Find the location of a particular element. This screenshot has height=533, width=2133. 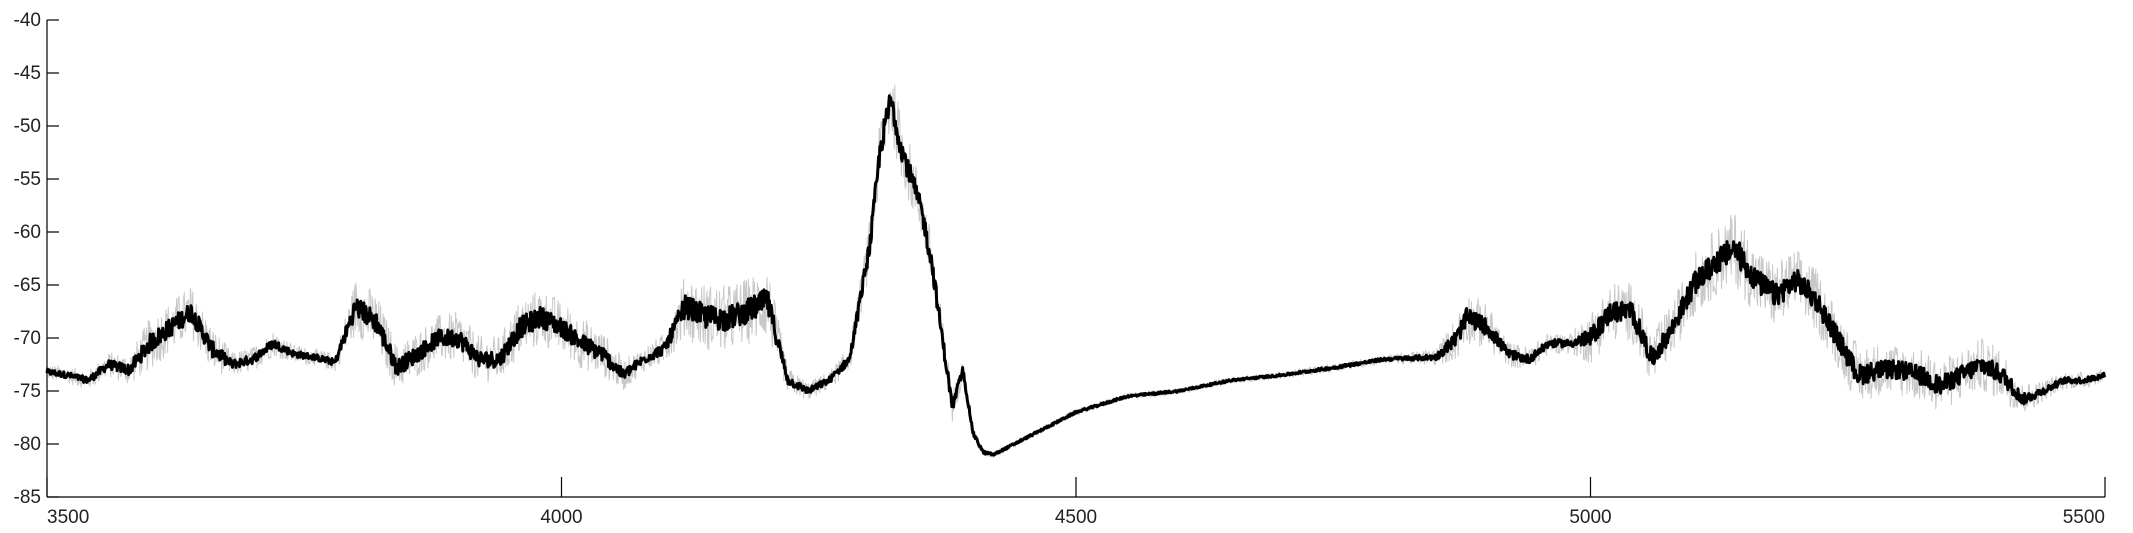

y-tick-label: -60 is located at coordinates (27, 232).